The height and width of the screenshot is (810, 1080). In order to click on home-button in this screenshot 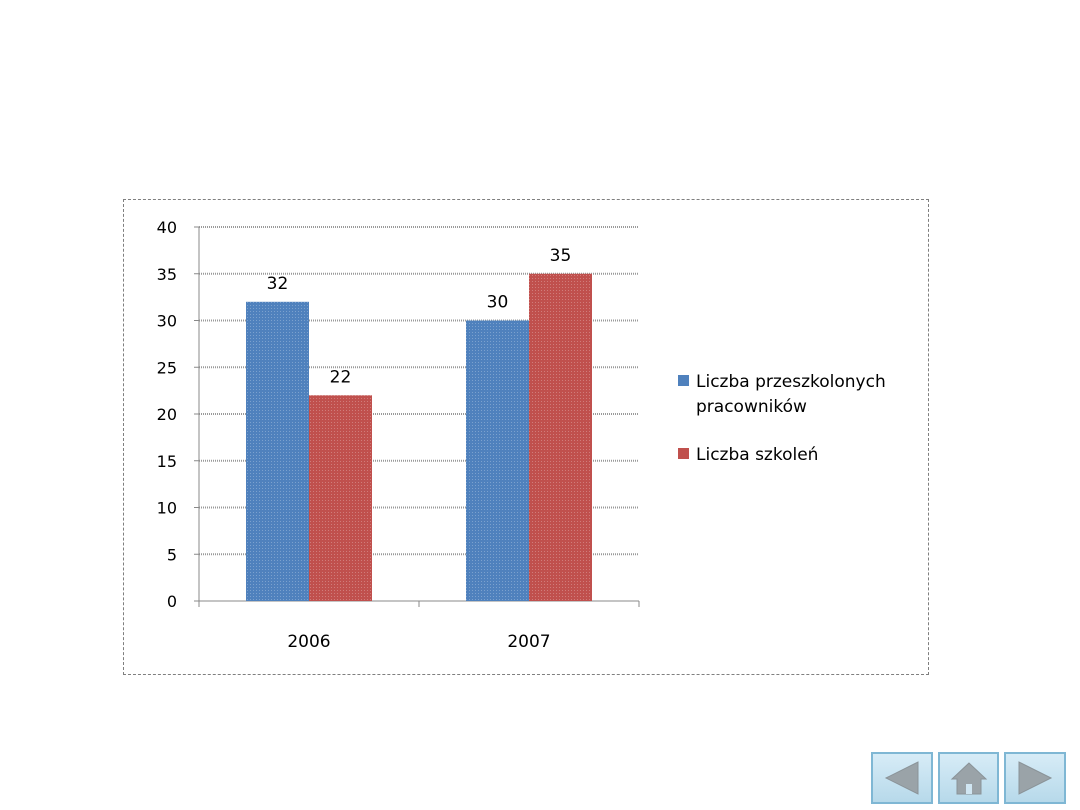, I will do `click(968, 778)`.